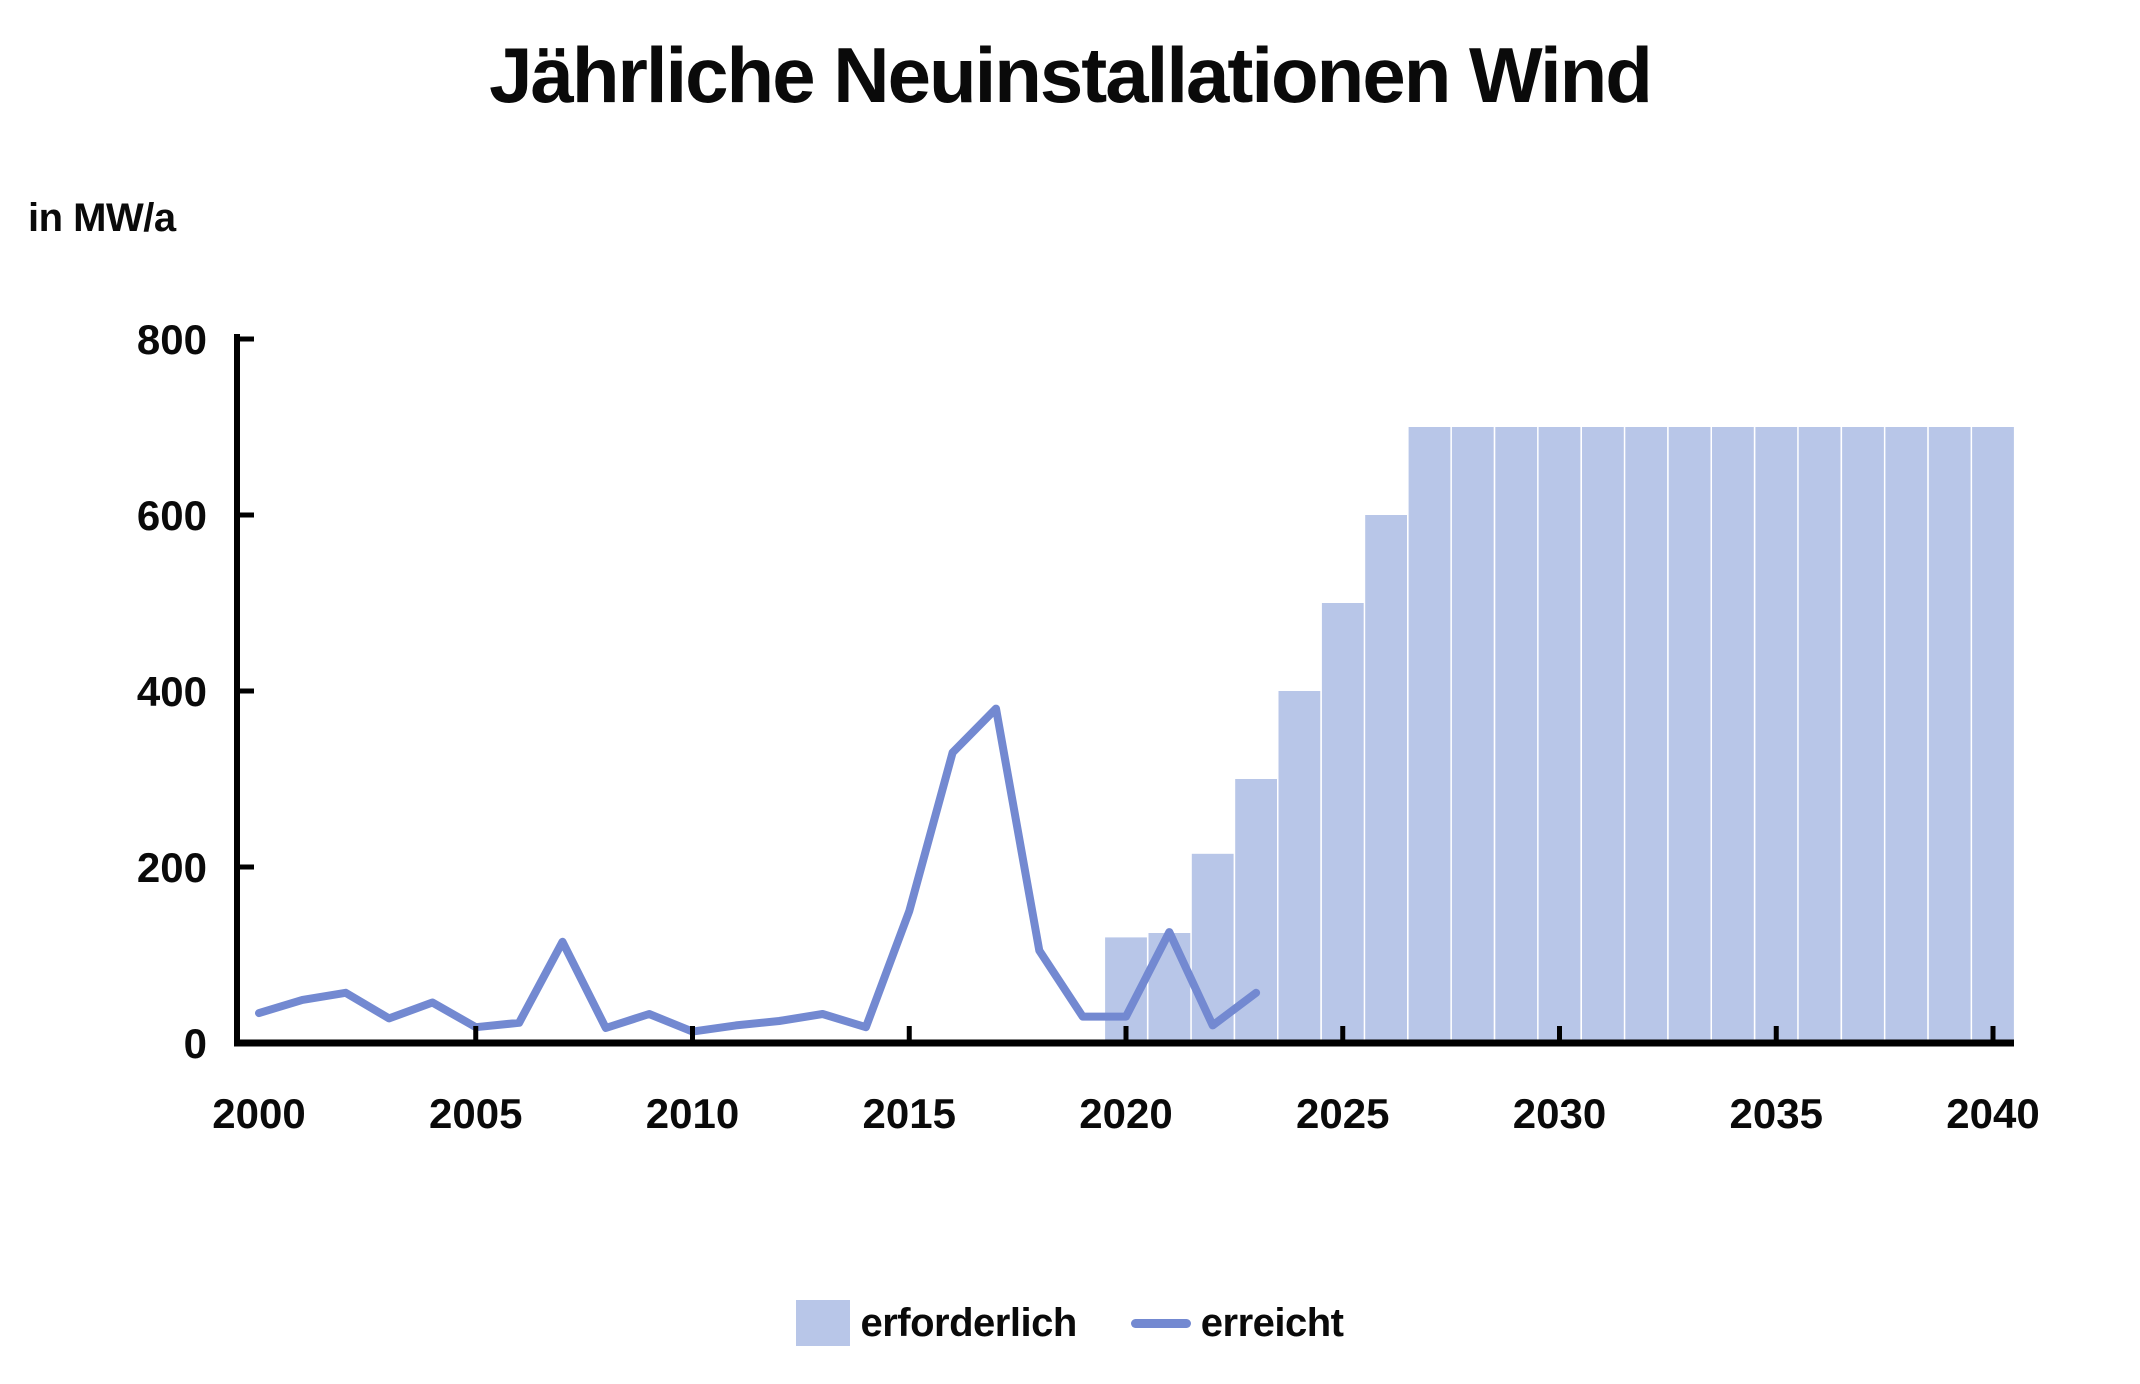 Image resolution: width=2140 pixels, height=1384 pixels. What do you see at coordinates (1949, 735) in the screenshot?
I see `erforderlich-bar-2039` at bounding box center [1949, 735].